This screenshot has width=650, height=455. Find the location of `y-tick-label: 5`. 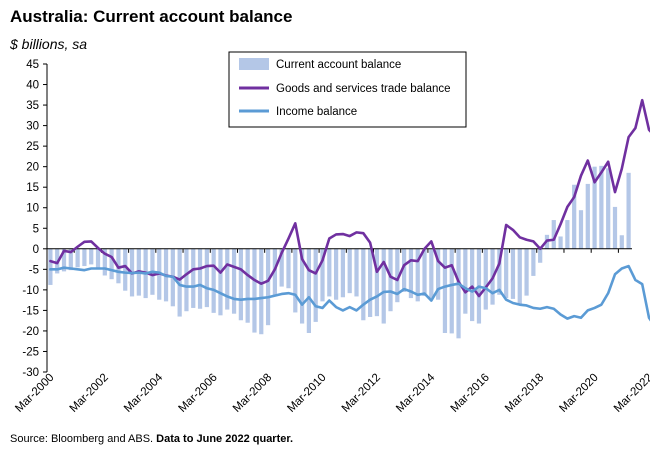

y-tick-label: 5 is located at coordinates (36, 229).